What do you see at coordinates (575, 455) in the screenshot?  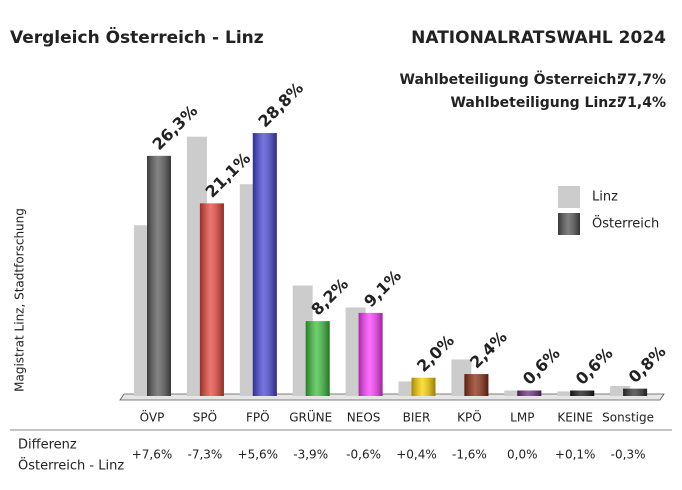 I see `diff-value: +0,1%` at bounding box center [575, 455].